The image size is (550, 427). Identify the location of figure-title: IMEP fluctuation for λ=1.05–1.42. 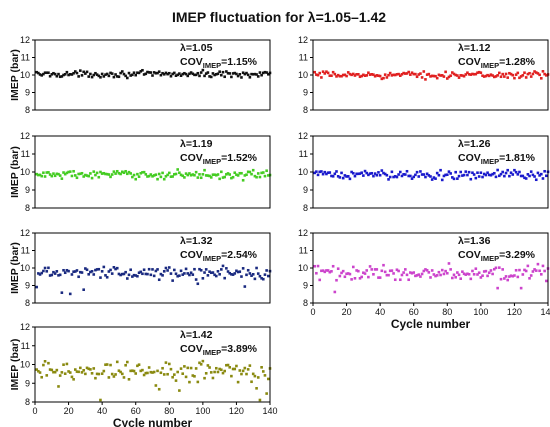
(279, 17).